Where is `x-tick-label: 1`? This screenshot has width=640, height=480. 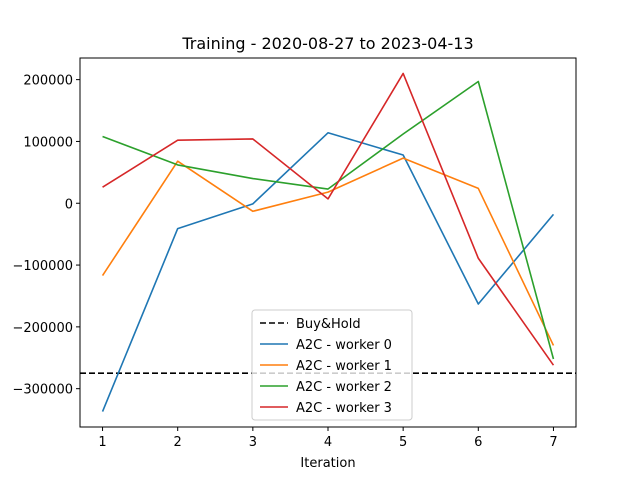
x-tick-label: 1 is located at coordinates (102, 442).